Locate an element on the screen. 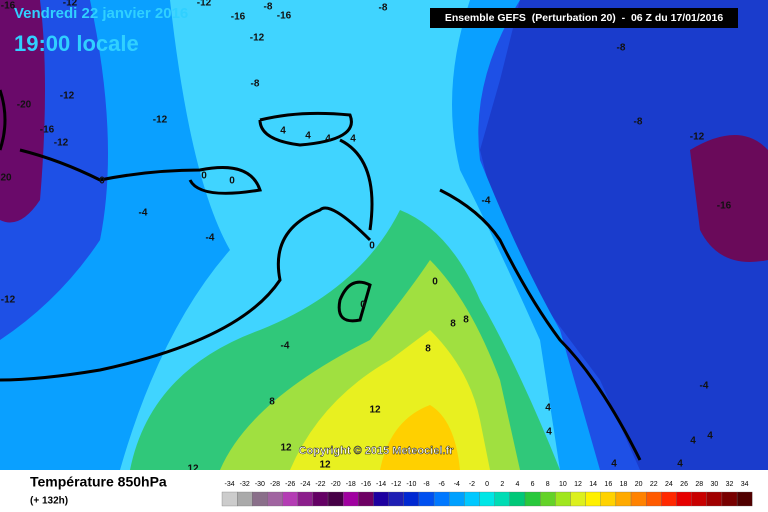 The height and width of the screenshot is (512, 768). run-box is located at coordinates (584, 18).